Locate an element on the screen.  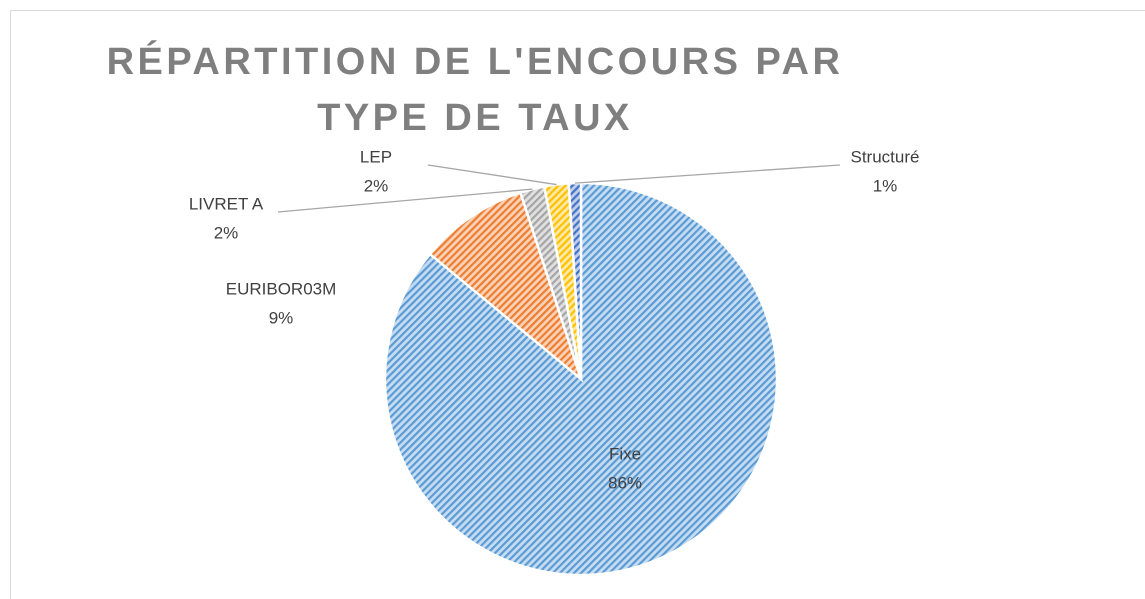
slice-label: Structuré is located at coordinates (885, 156).